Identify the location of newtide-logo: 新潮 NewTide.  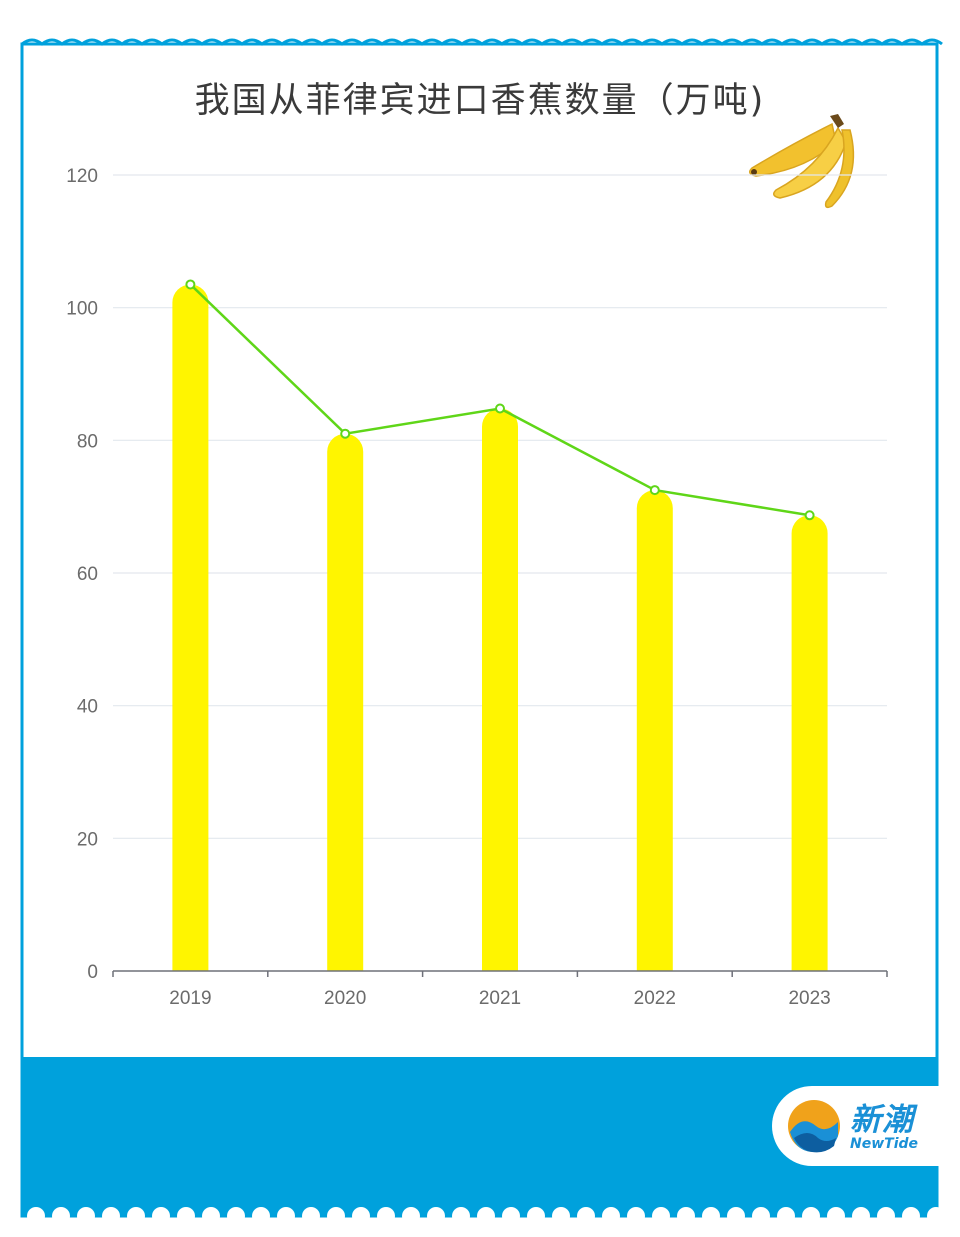
(858, 1126).